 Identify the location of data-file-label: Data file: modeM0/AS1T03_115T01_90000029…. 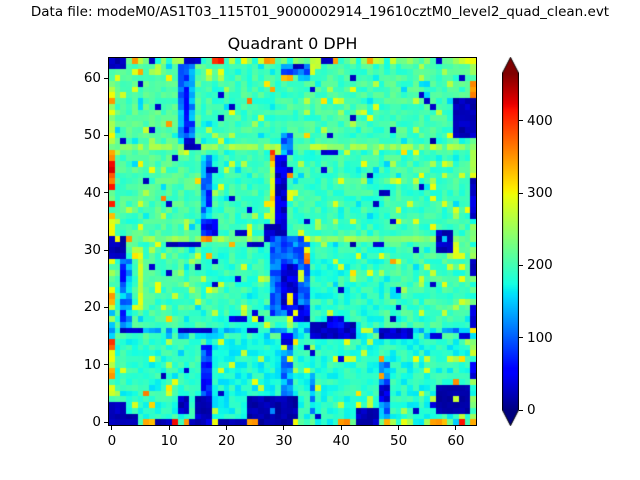
(320, 12).